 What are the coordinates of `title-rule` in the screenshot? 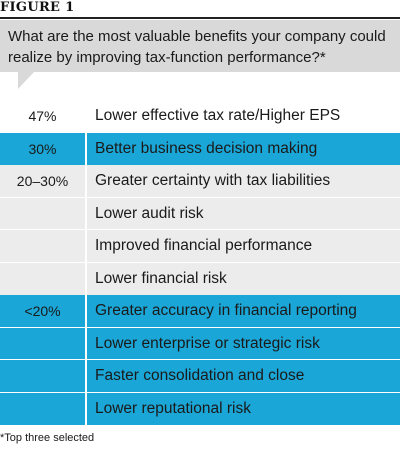 It's located at (200, 18).